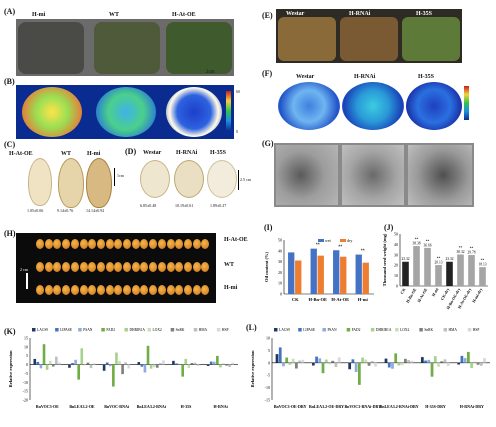  I want to click on y-tick-label: 10, so click(26, 346).